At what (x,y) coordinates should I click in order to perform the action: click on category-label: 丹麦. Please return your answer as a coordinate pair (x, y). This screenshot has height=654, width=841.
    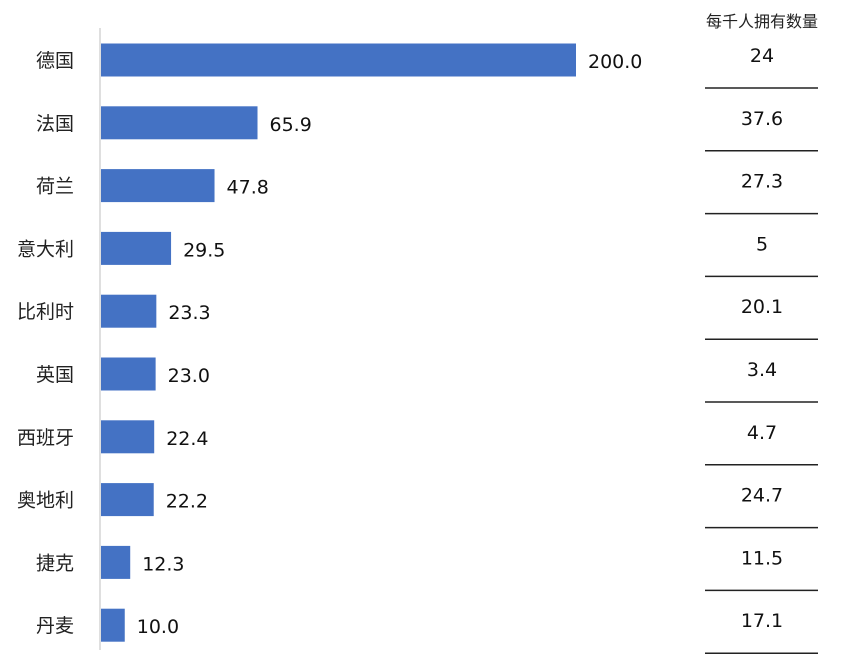
    Looking at the image, I should click on (55, 626).